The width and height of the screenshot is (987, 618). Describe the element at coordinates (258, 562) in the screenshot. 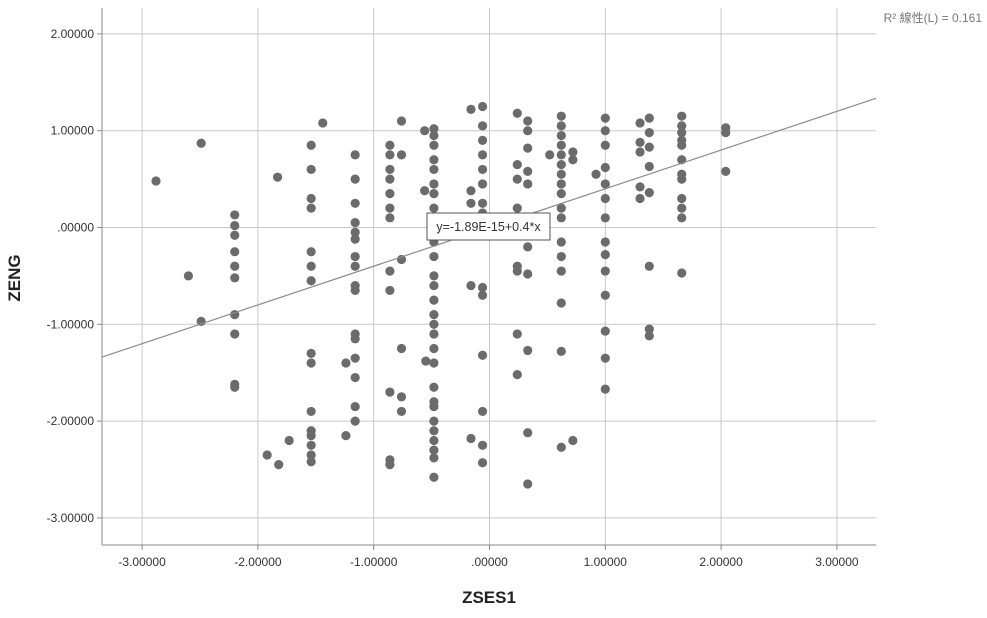

I see `x-tick-label: -2.00000` at that location.